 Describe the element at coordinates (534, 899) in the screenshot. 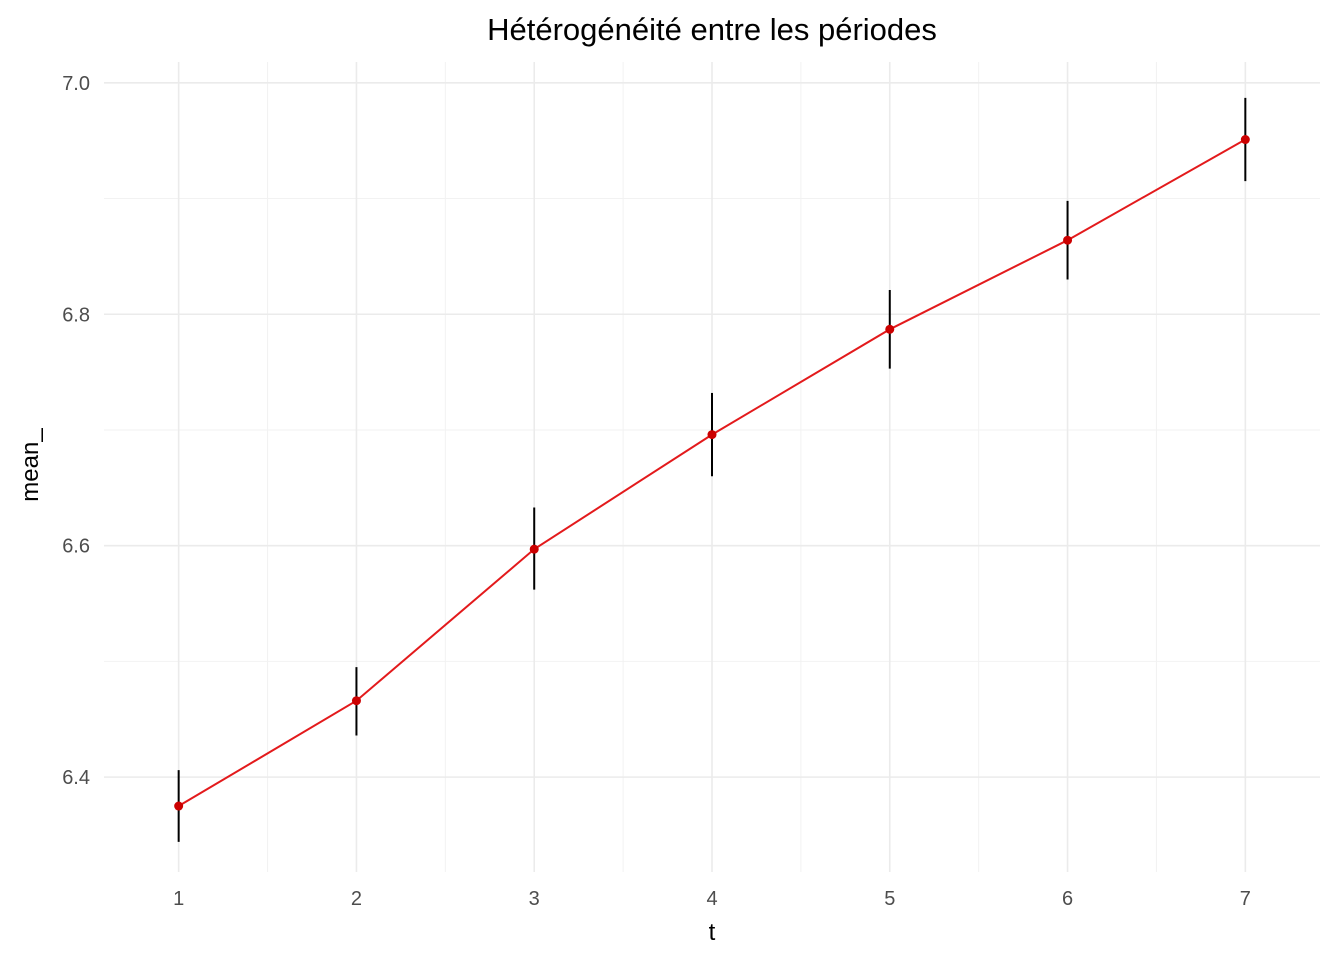

I see `x-tick-label: 3` at that location.